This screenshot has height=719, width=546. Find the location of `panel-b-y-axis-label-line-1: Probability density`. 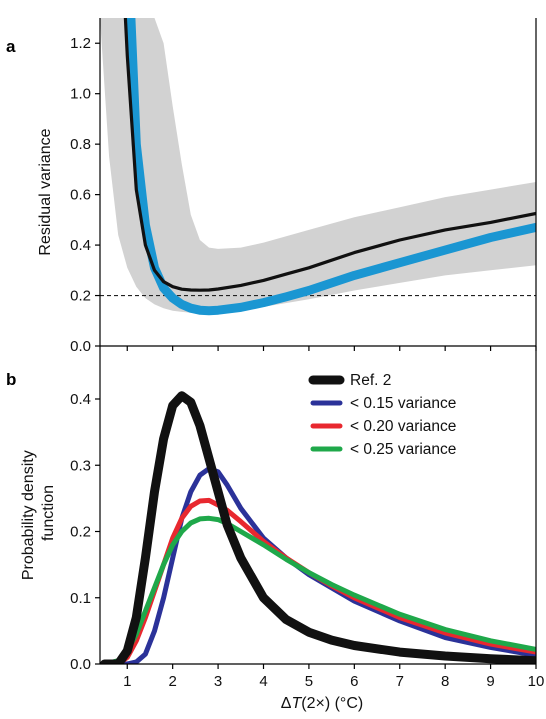

panel-b-y-axis-label-line-1: Probability density is located at coordinates (28, 515).